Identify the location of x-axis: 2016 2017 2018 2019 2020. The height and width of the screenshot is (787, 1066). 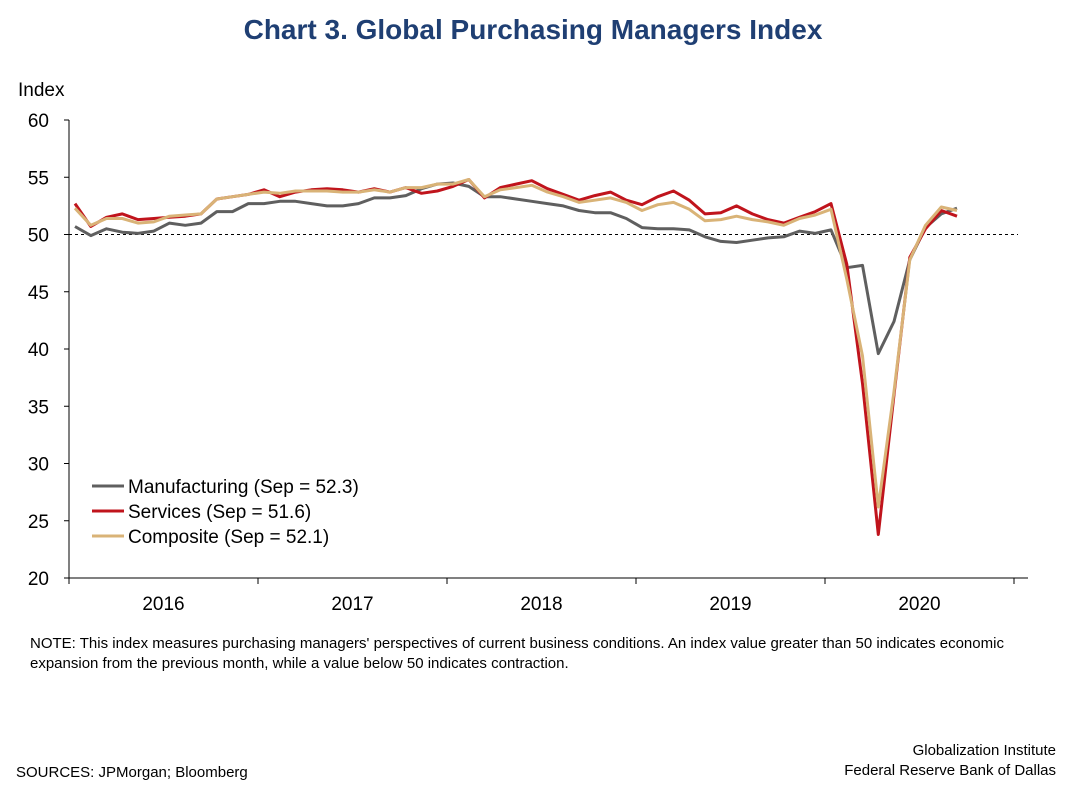
(548, 596).